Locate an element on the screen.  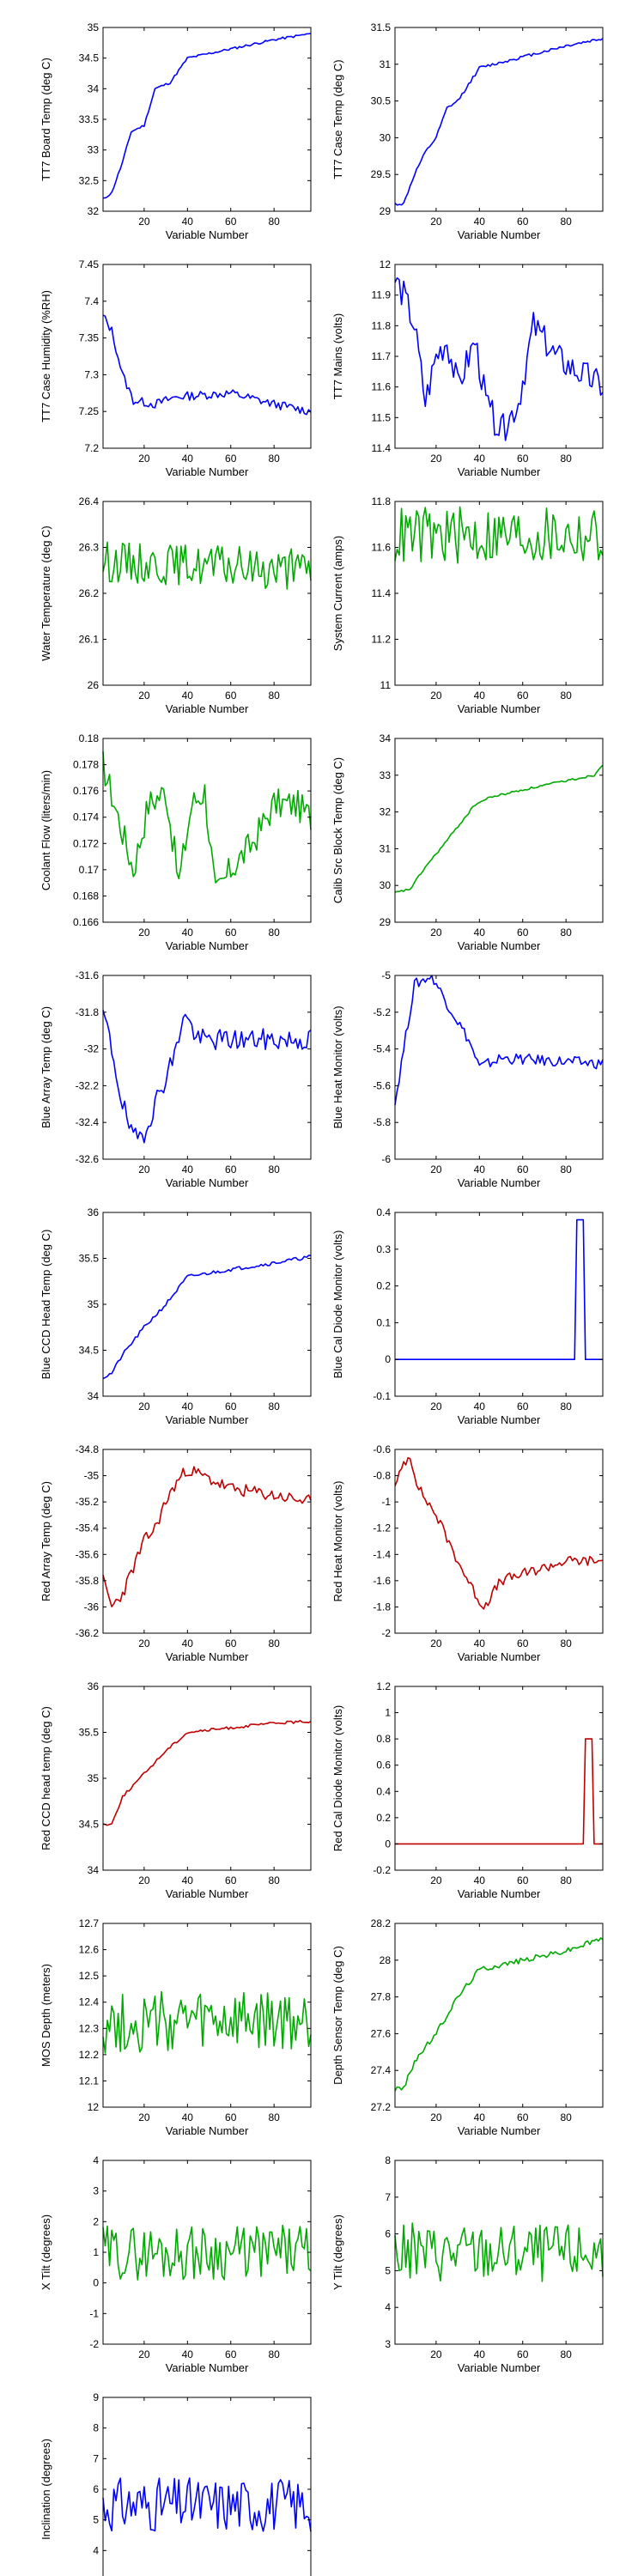
y-tick-label: -2 is located at coordinates (386, 1633).